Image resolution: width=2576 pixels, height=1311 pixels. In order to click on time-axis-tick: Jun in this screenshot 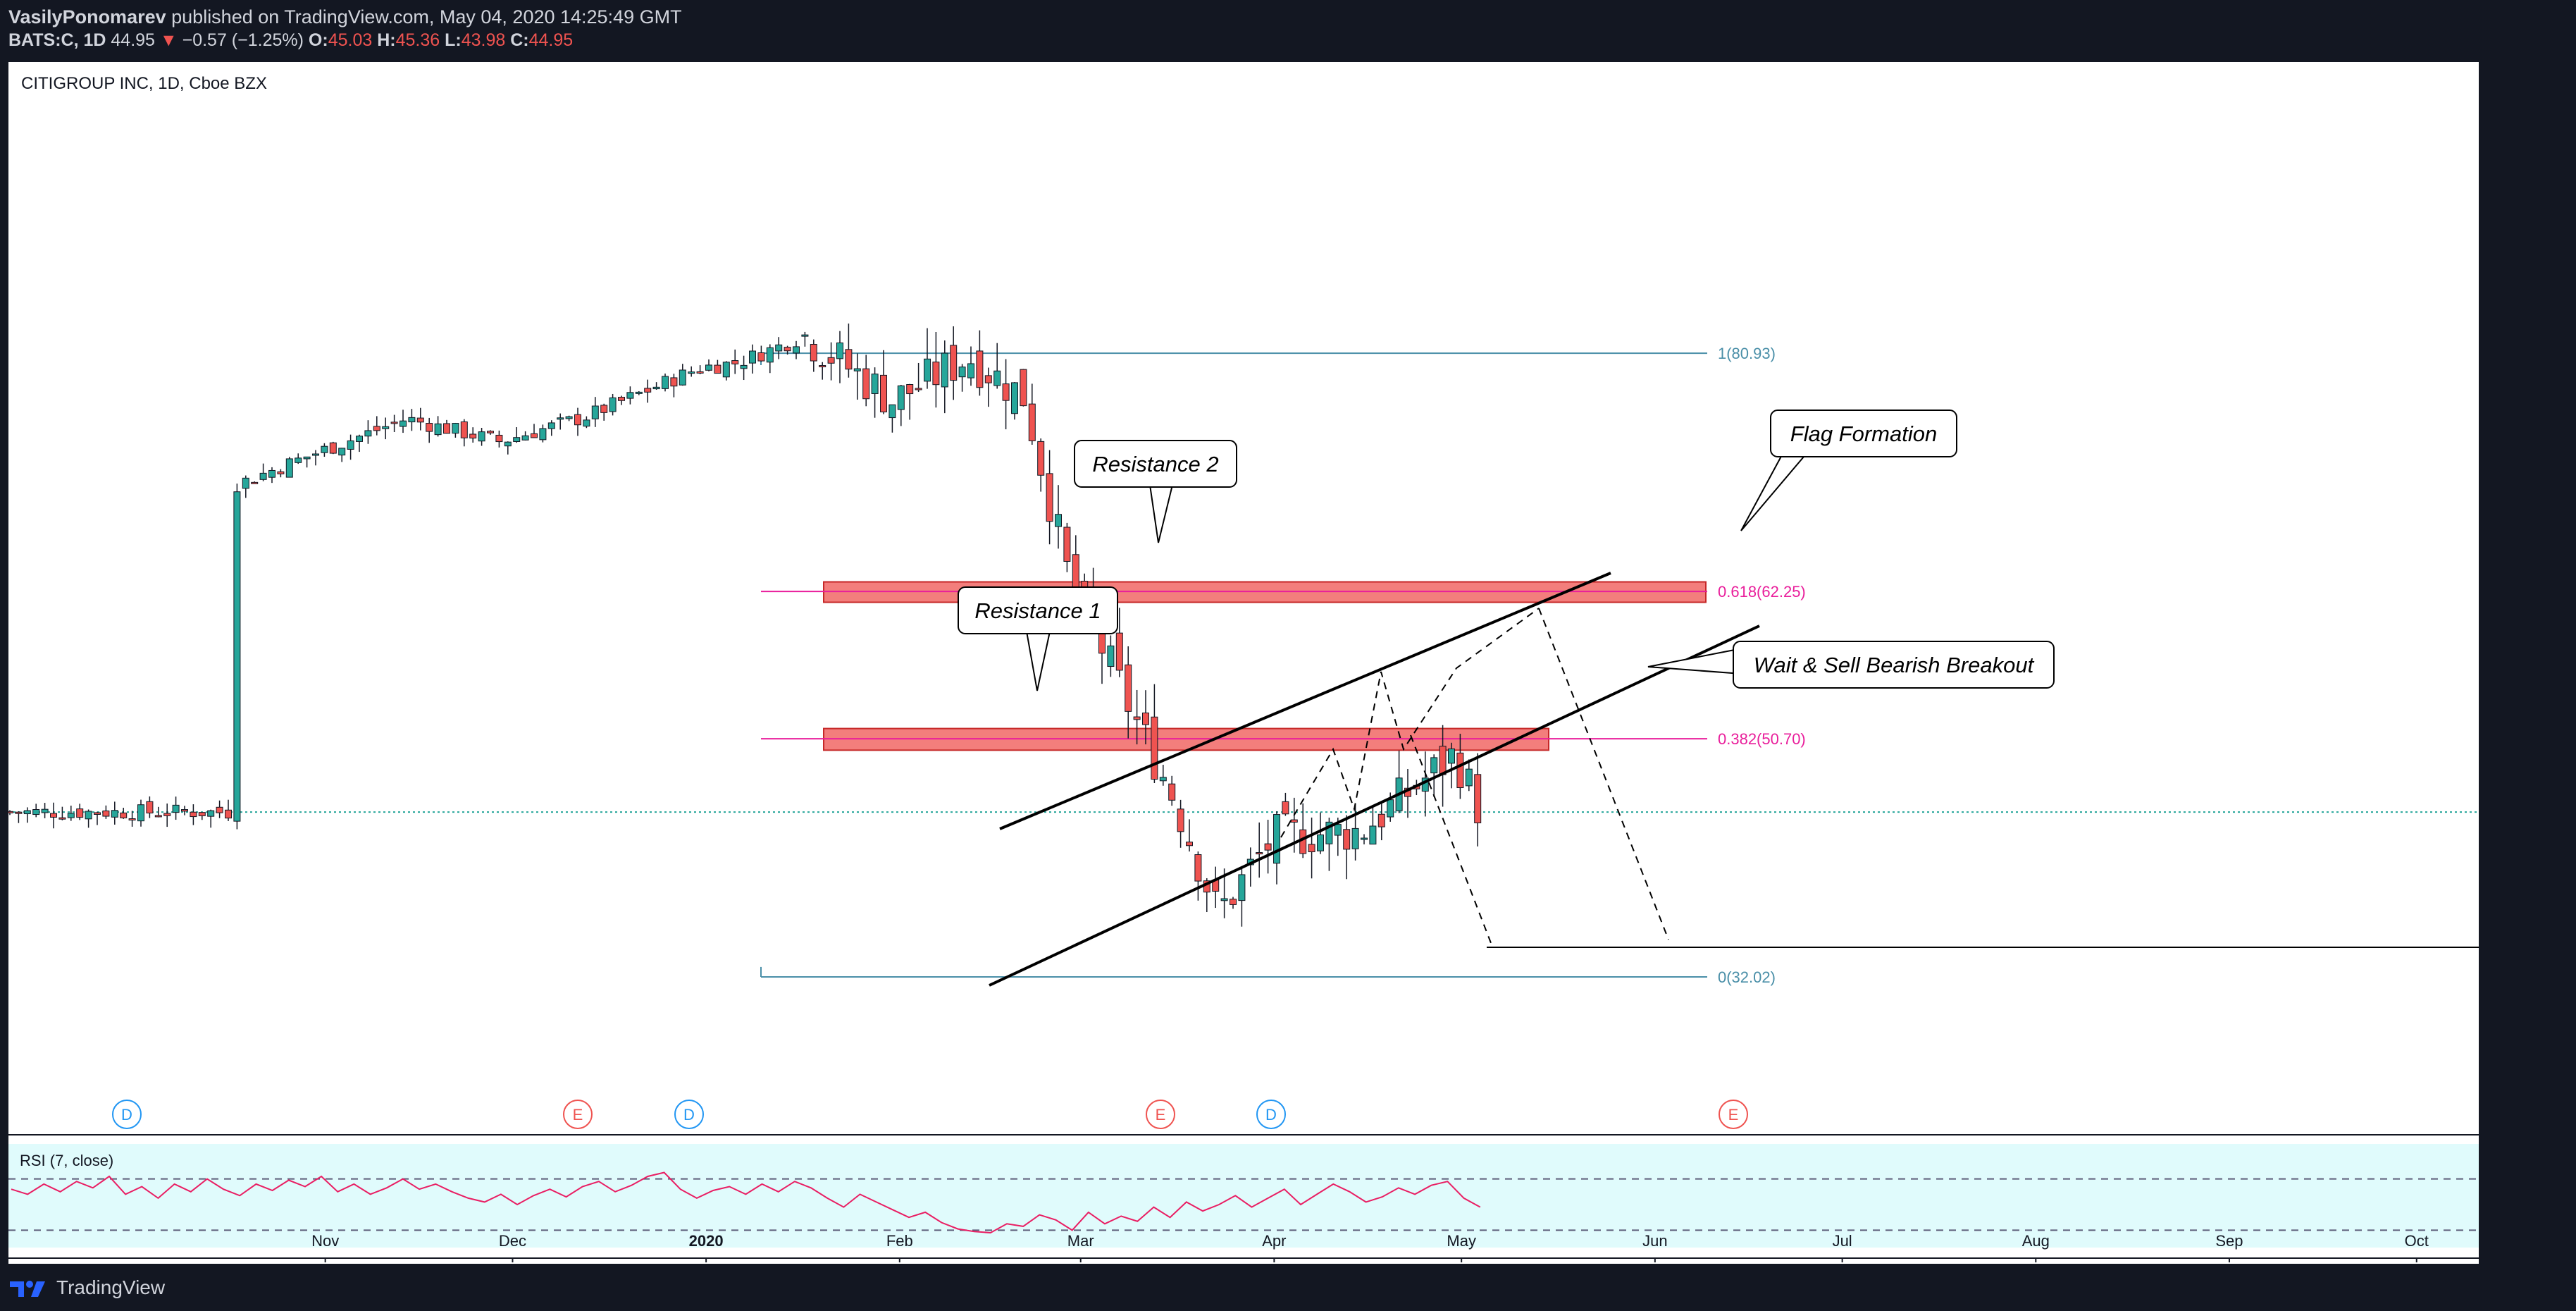, I will do `click(1654, 1241)`.